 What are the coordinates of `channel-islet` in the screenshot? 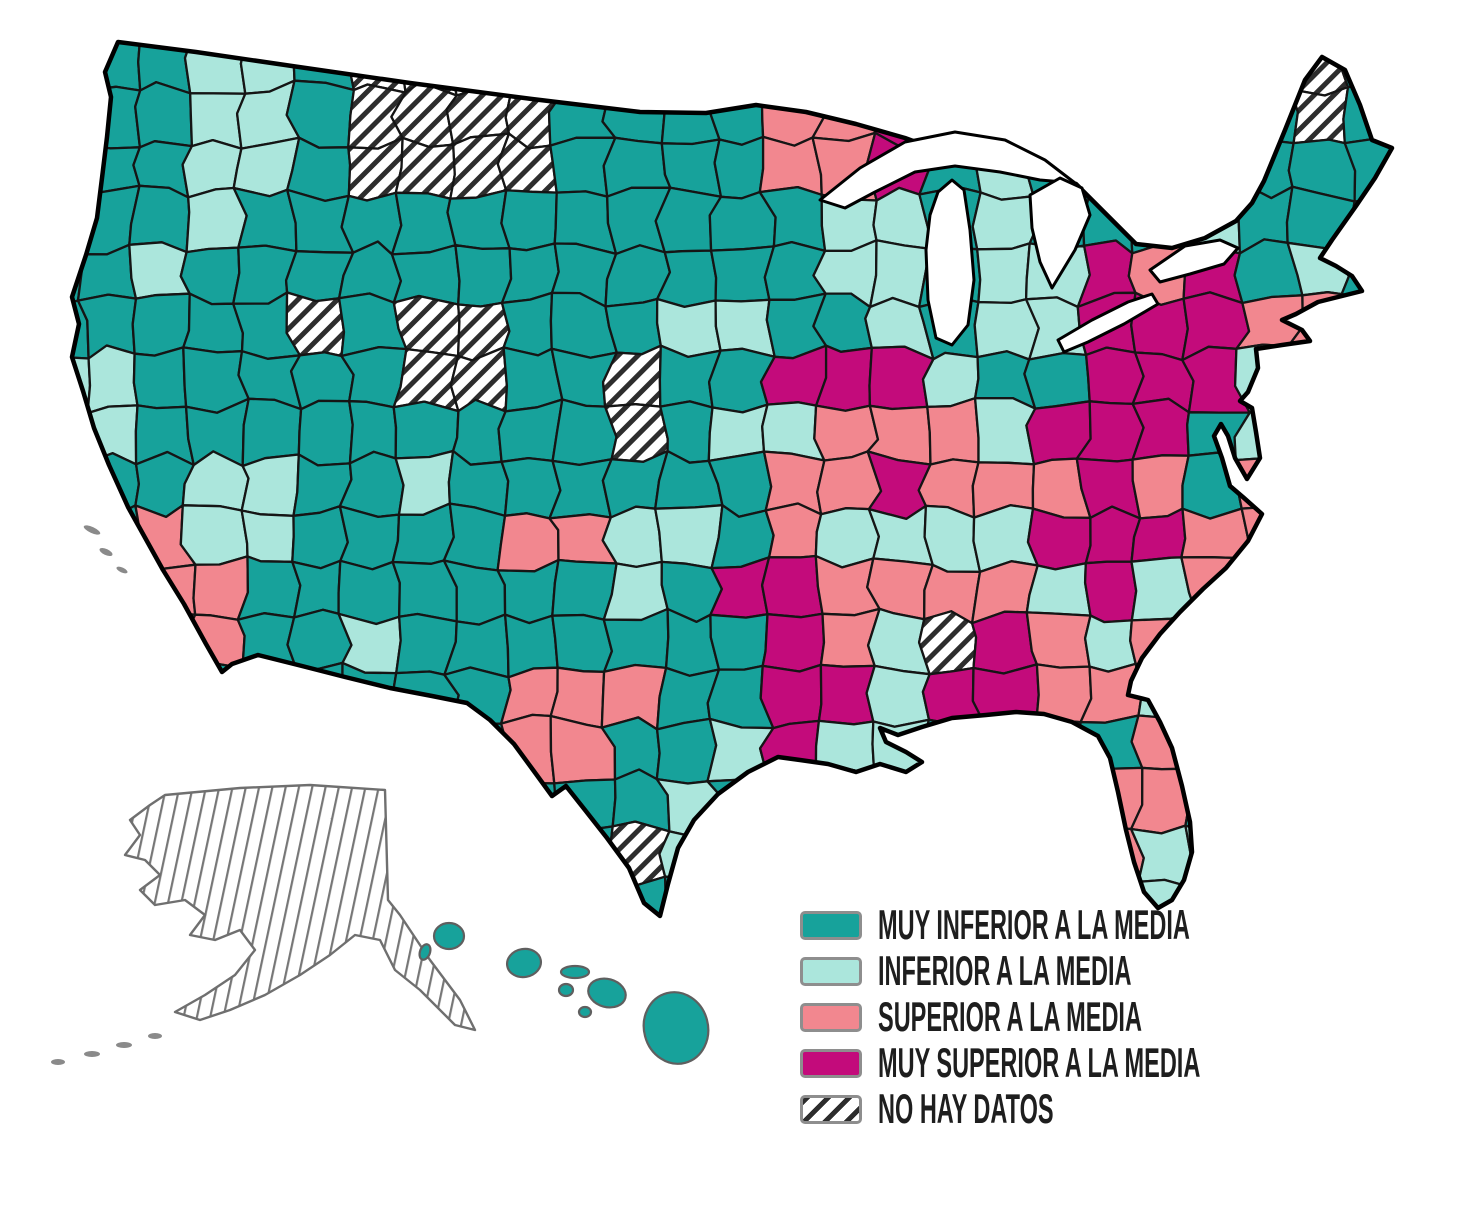 It's located at (122, 570).